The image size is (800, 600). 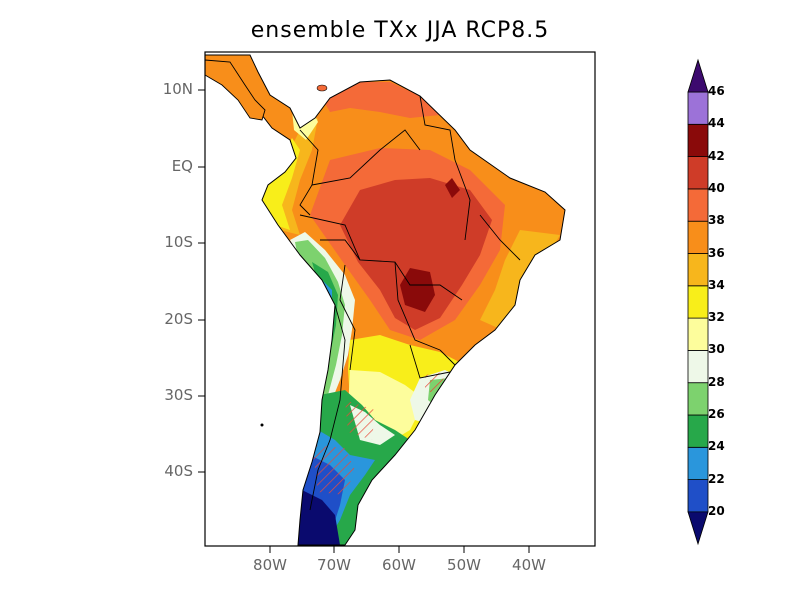 What do you see at coordinates (201, 281) in the screenshot?
I see `lat-tick-marks` at bounding box center [201, 281].